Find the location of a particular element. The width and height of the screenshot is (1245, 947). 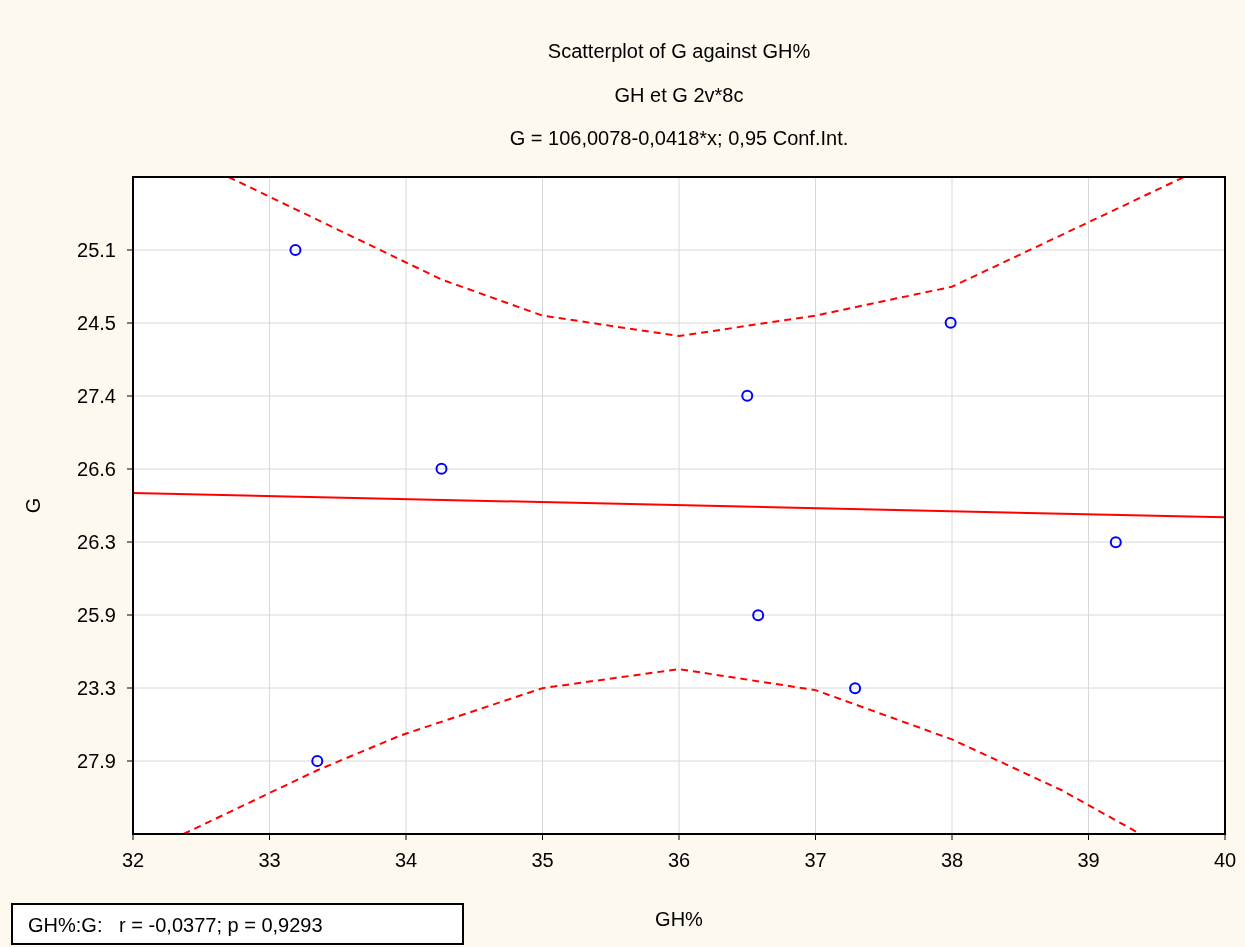

x-axis-title: GH% is located at coordinates (679, 919).